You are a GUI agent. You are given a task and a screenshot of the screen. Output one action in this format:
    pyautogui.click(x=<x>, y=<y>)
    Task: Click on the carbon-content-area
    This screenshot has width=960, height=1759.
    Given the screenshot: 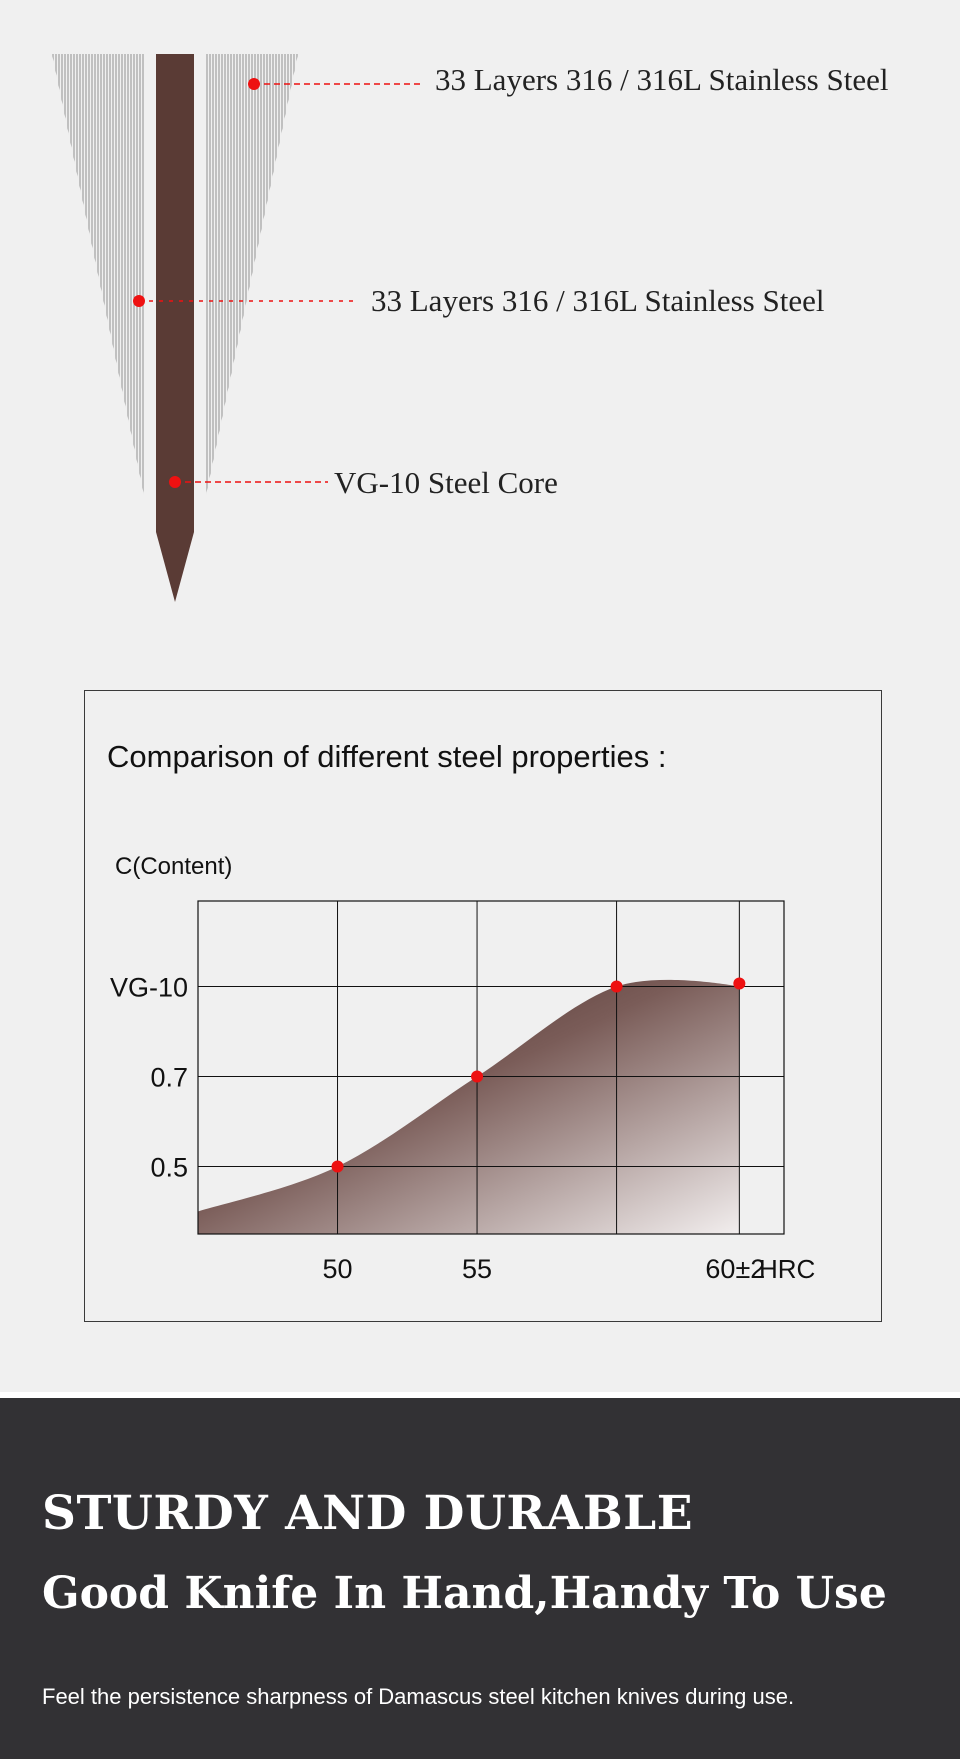 What is the action you would take?
    pyautogui.click(x=469, y=1106)
    